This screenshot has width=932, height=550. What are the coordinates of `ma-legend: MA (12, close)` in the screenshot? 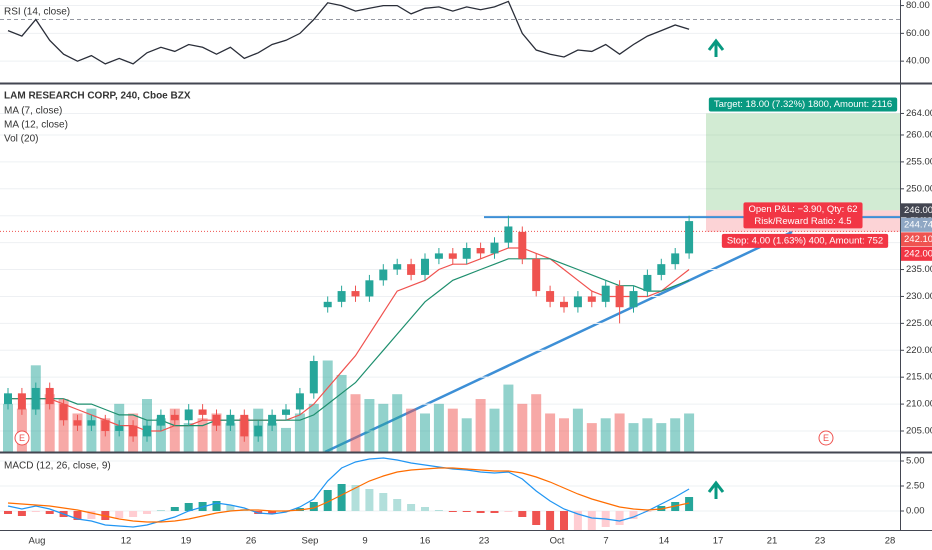 It's located at (36, 125).